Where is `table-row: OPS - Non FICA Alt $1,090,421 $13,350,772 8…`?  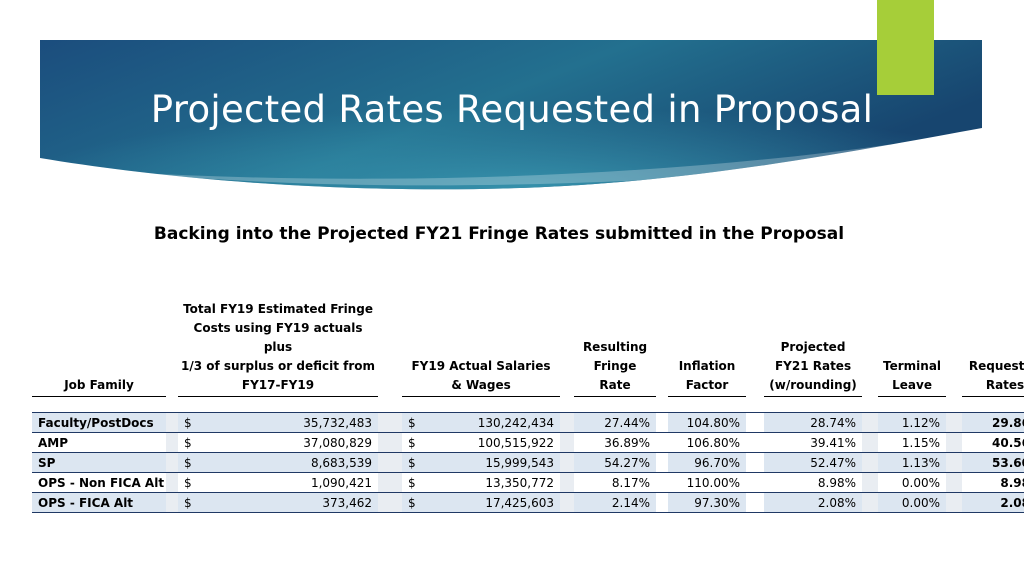 table-row: OPS - Non FICA Alt $1,090,421 $13,350,772 8… is located at coordinates (528, 482).